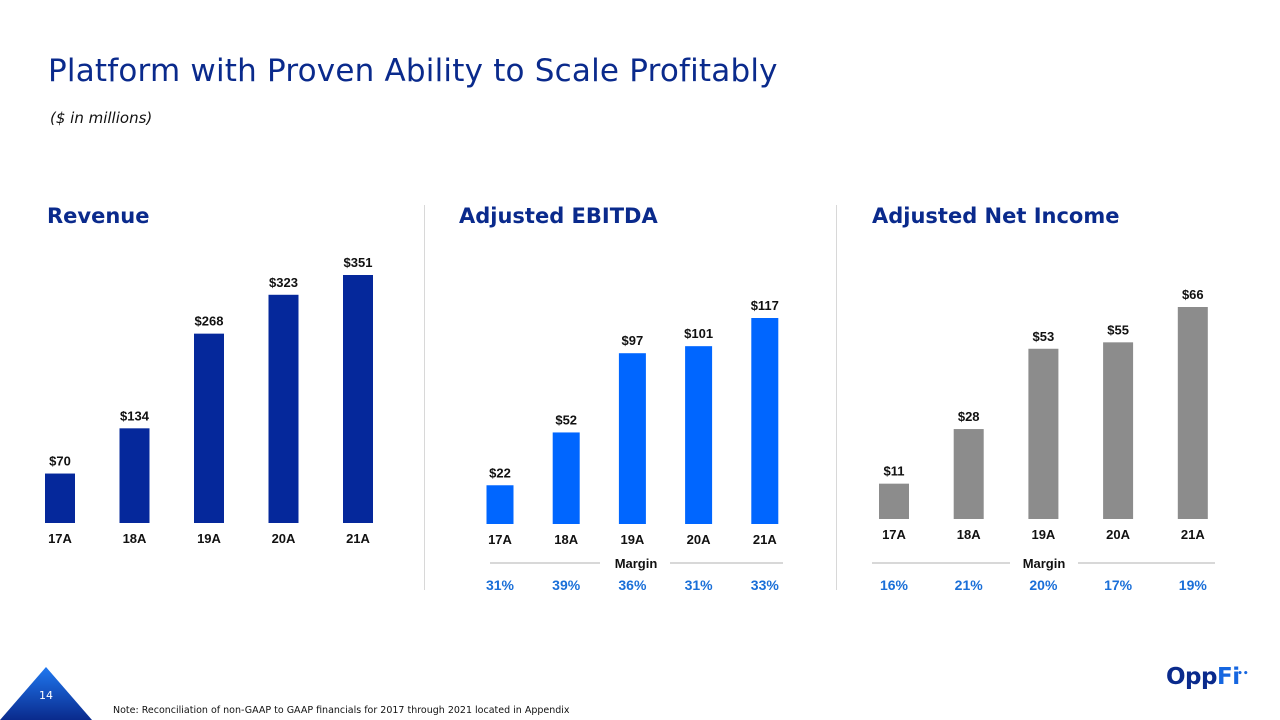 The image size is (1280, 720). What do you see at coordinates (101, 118) in the screenshot?
I see `units-subtitle: ($ in millions)` at bounding box center [101, 118].